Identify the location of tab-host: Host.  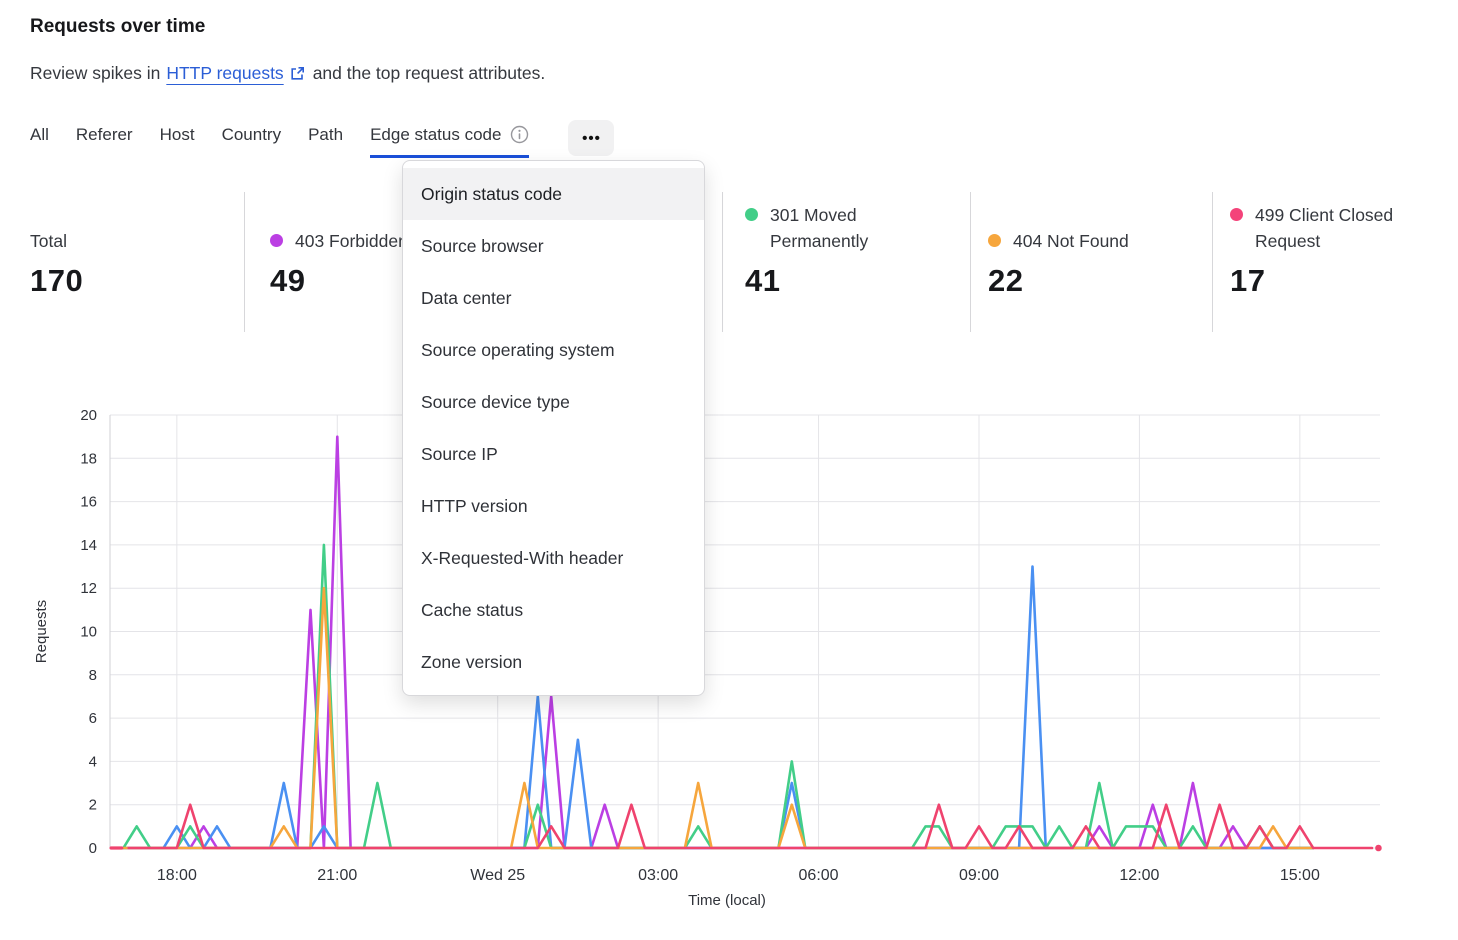
(177, 134).